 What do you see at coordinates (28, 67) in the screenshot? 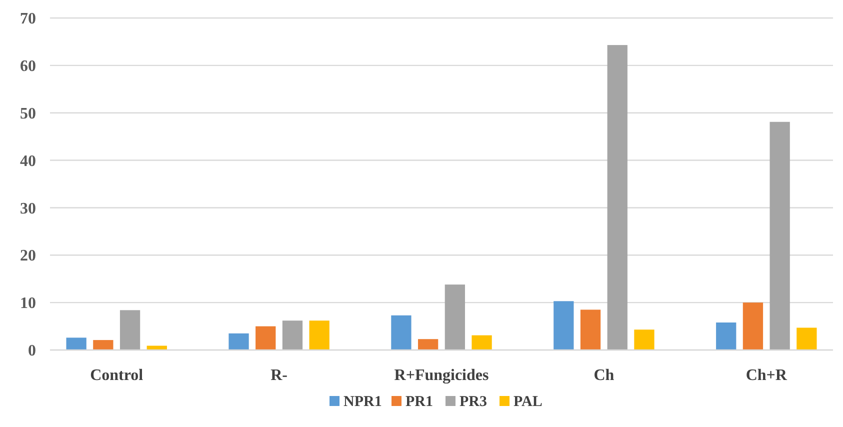
I see `y-tick-label: 60` at bounding box center [28, 67].